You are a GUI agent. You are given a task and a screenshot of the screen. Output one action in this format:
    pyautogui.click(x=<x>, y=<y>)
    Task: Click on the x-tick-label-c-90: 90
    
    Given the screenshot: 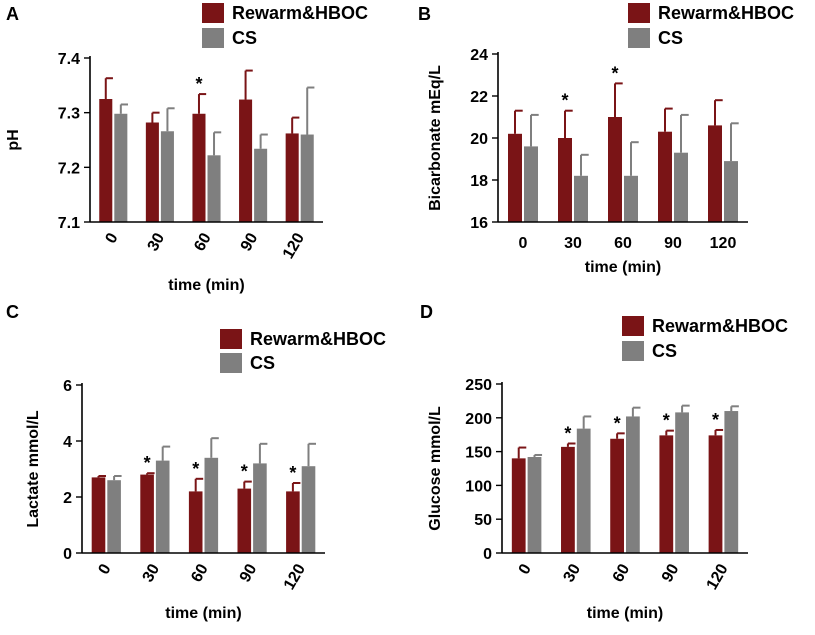 What is the action you would take?
    pyautogui.click(x=249, y=573)
    